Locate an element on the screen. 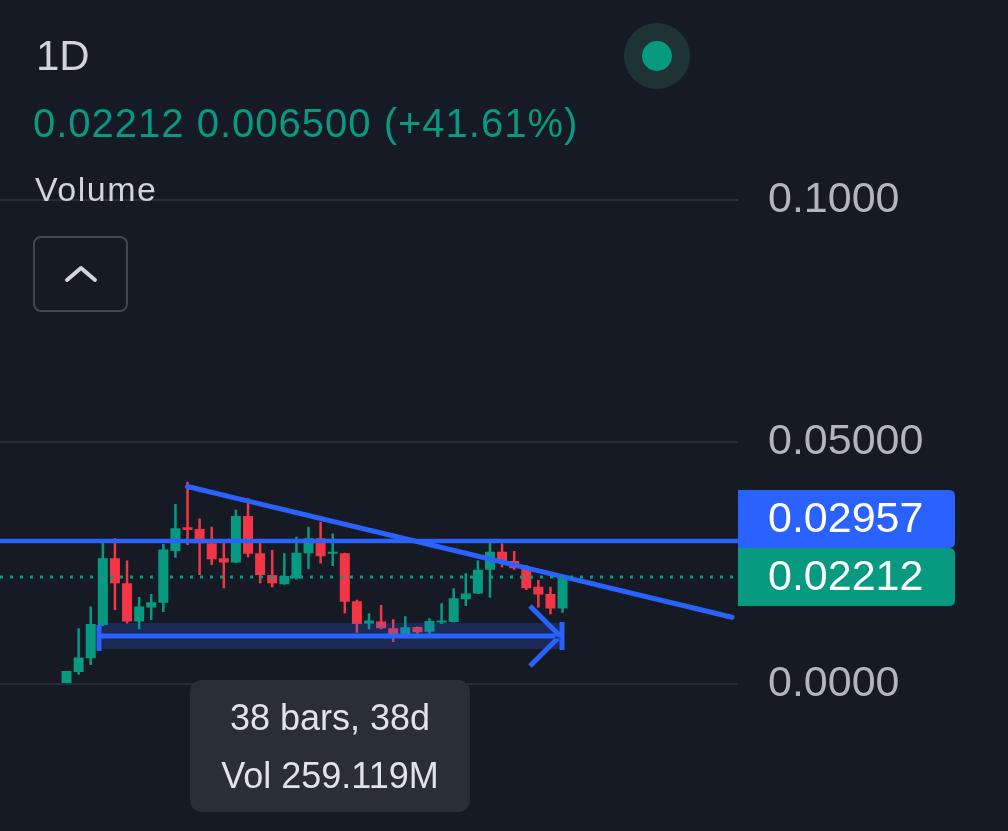  text: 38 bars, 38d is located at coordinates (330, 717).